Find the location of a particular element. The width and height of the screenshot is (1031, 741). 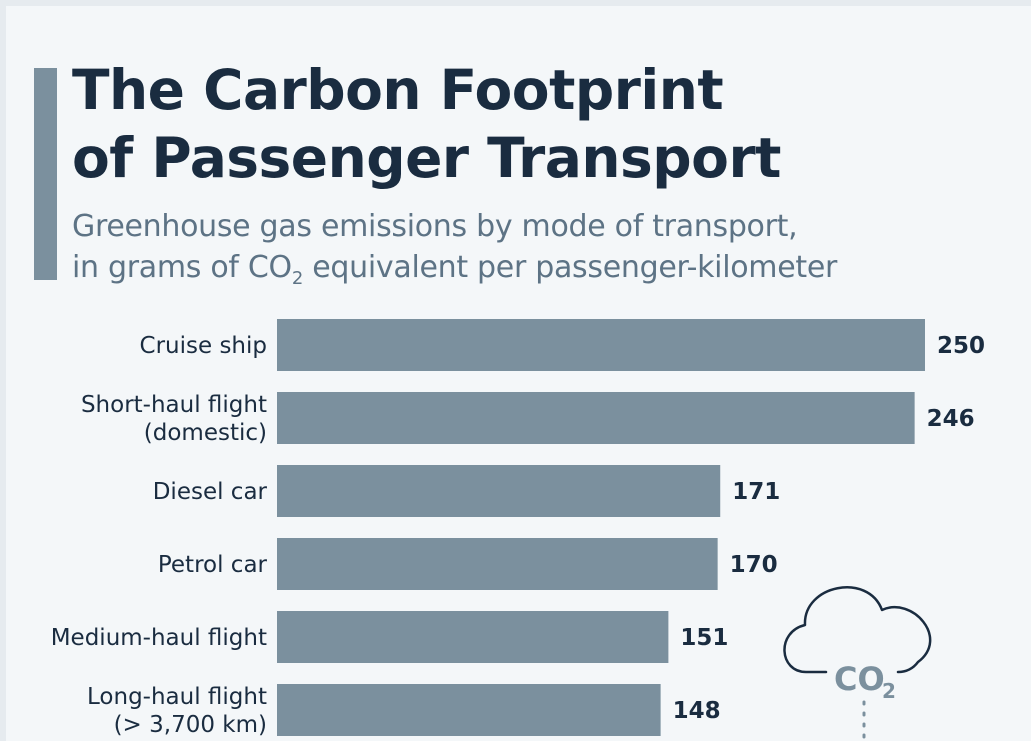

co2-cloud-label: CO is located at coordinates (859, 679).